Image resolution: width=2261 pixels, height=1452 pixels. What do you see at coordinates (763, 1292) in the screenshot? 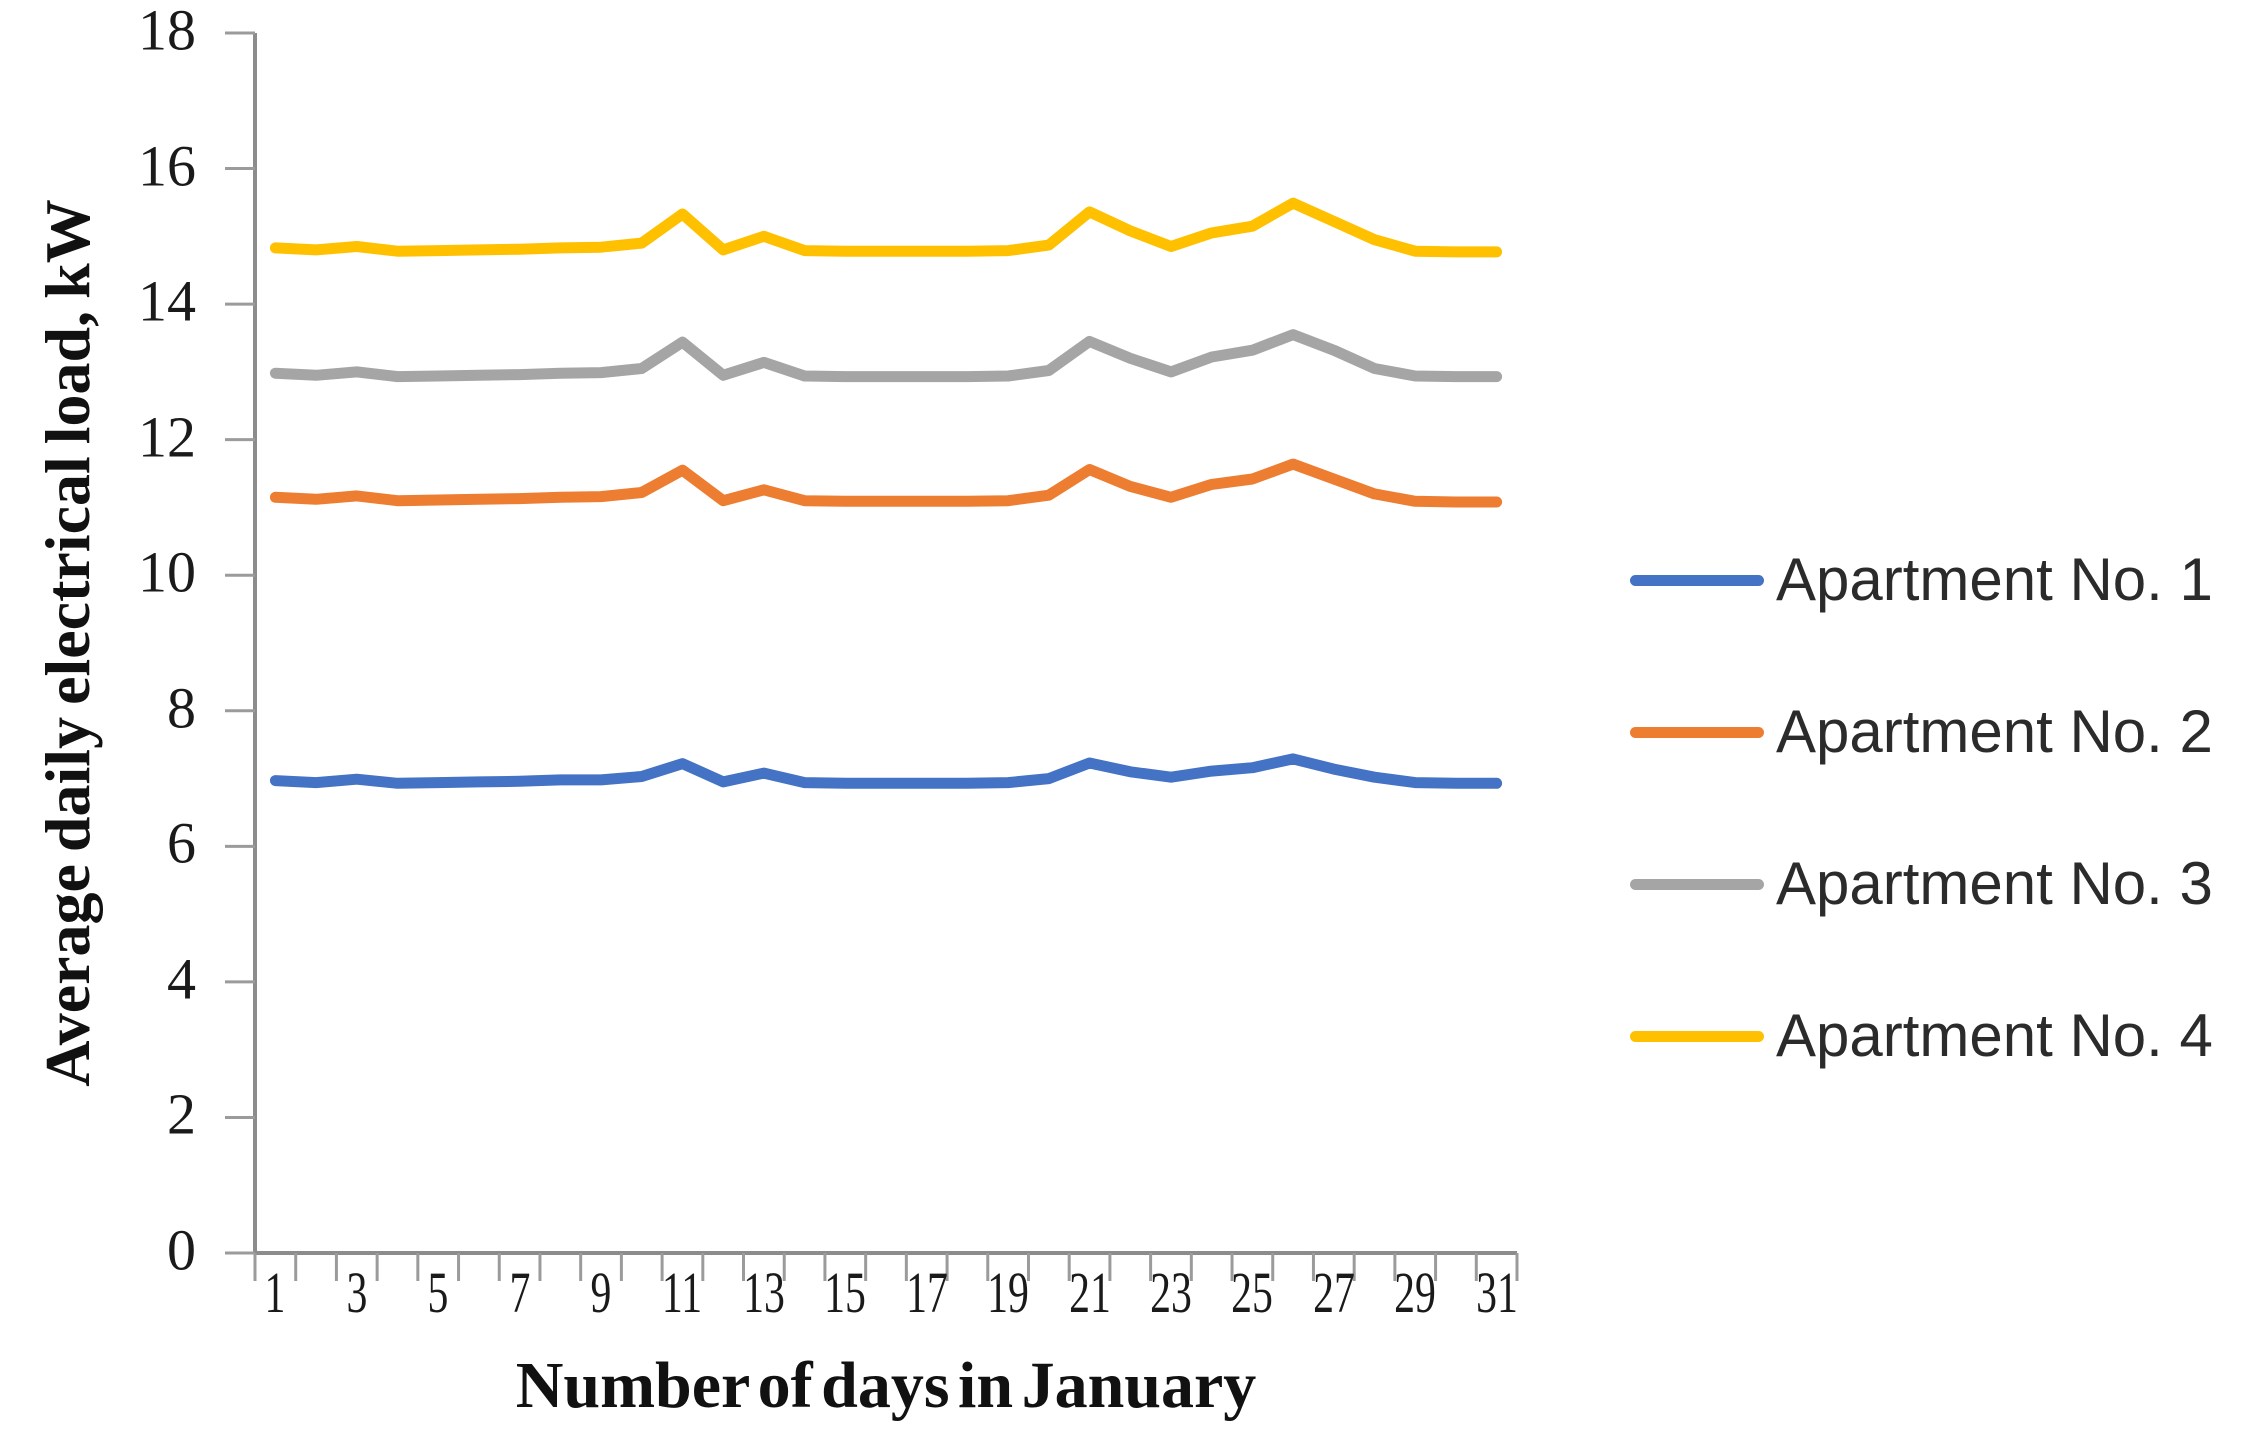
I see `x-tick-label-13: 13` at bounding box center [763, 1292].